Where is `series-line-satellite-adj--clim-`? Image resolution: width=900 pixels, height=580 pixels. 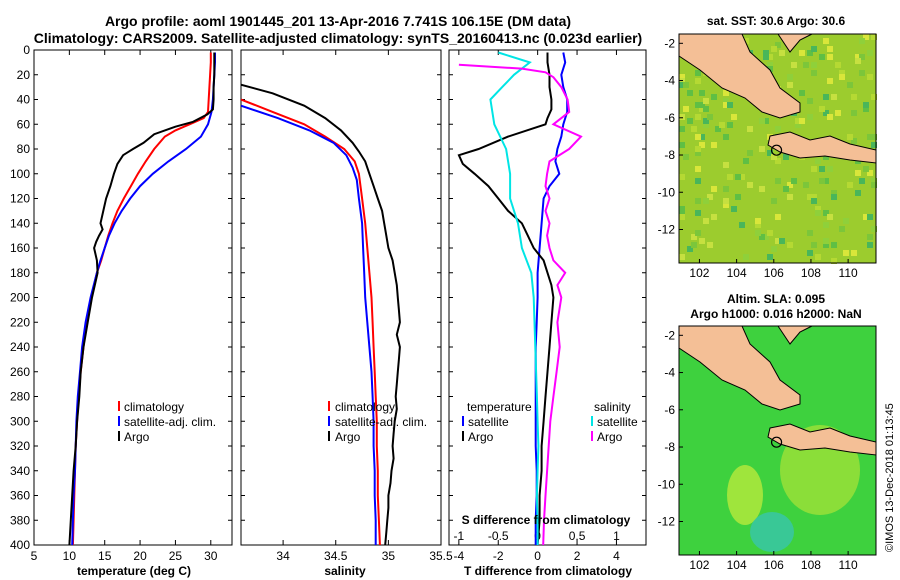
series-line-satellite-adj--clim- is located at coordinates (309, 324).